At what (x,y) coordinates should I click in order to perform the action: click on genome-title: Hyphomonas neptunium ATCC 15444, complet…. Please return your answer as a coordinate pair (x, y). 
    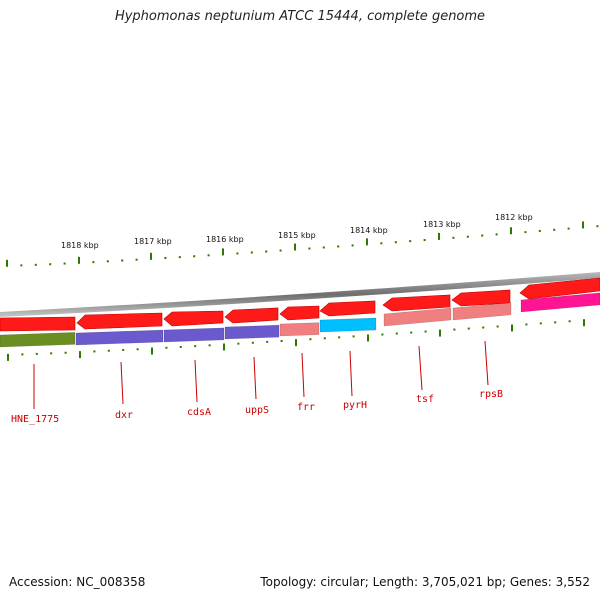
    Looking at the image, I should click on (300, 16).